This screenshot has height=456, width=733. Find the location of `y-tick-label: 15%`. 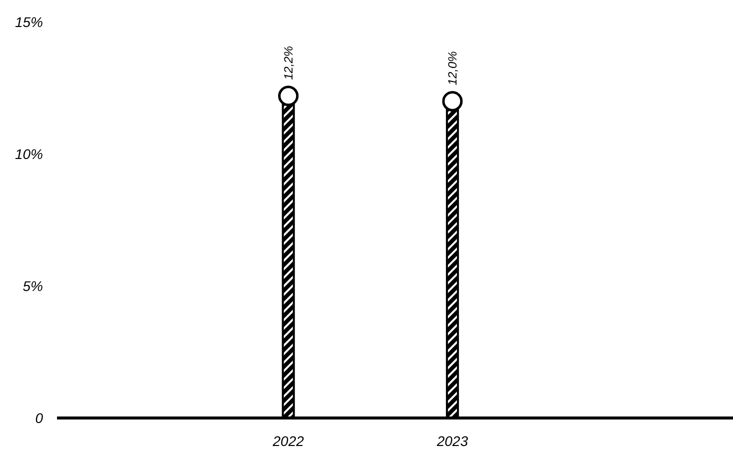

y-tick-label: 15% is located at coordinates (28, 22).